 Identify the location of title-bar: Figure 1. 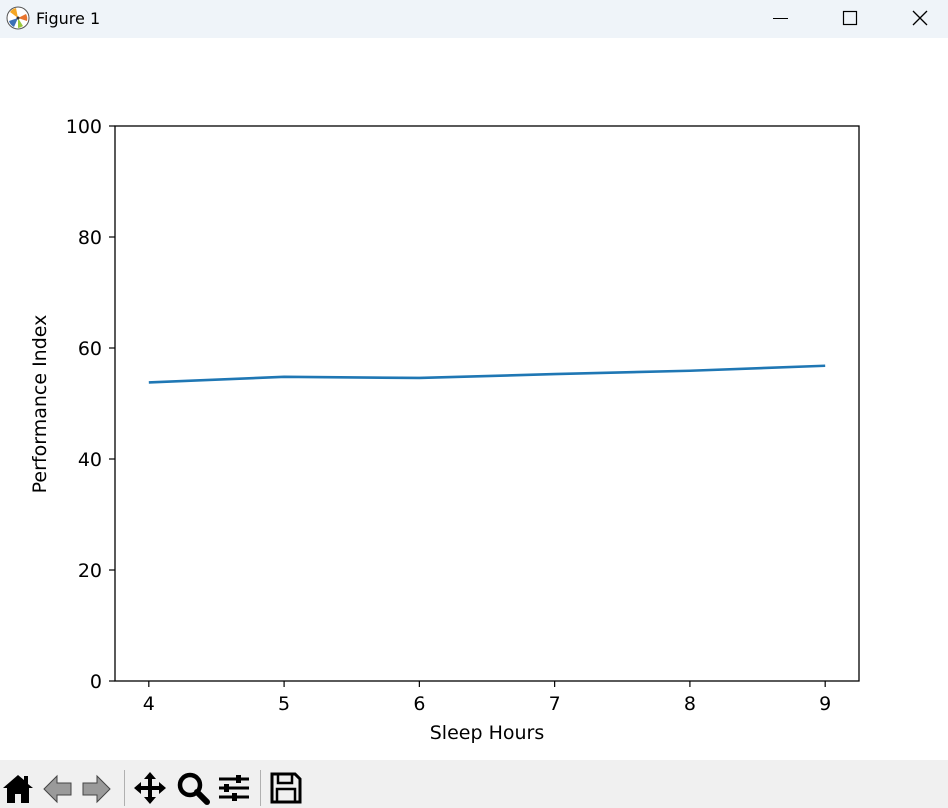
(474, 19).